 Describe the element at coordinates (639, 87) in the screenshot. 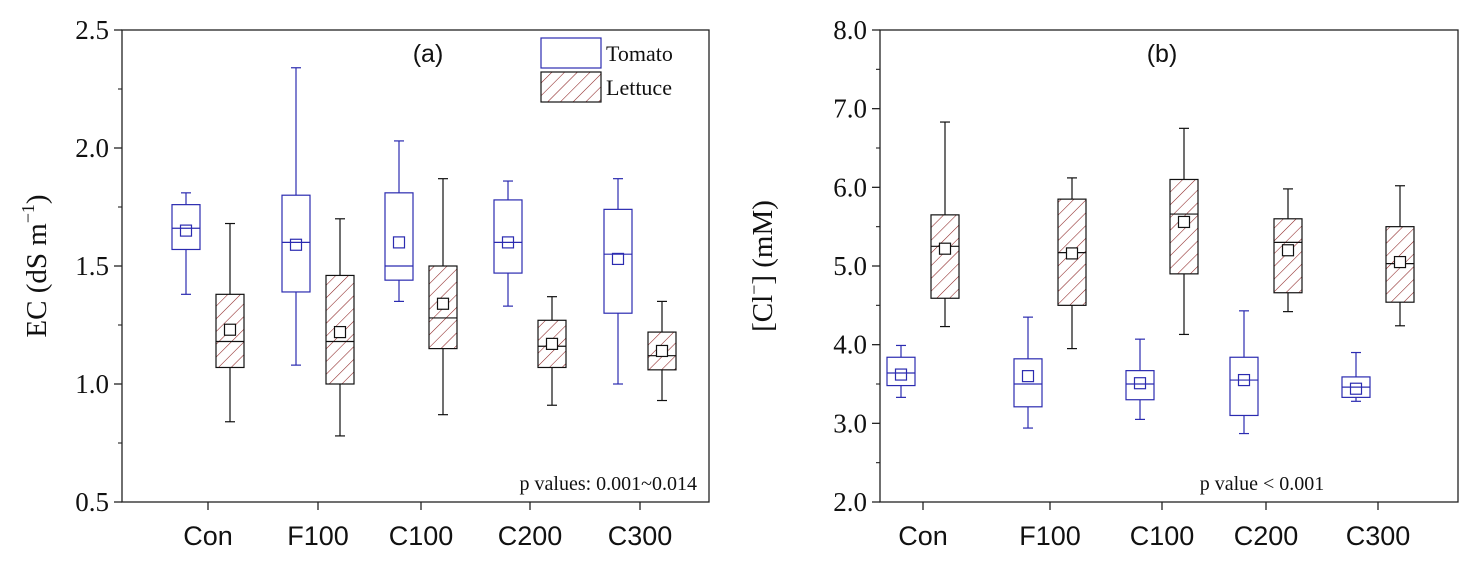

I see `legend-label-lettuce: Lettuce` at that location.